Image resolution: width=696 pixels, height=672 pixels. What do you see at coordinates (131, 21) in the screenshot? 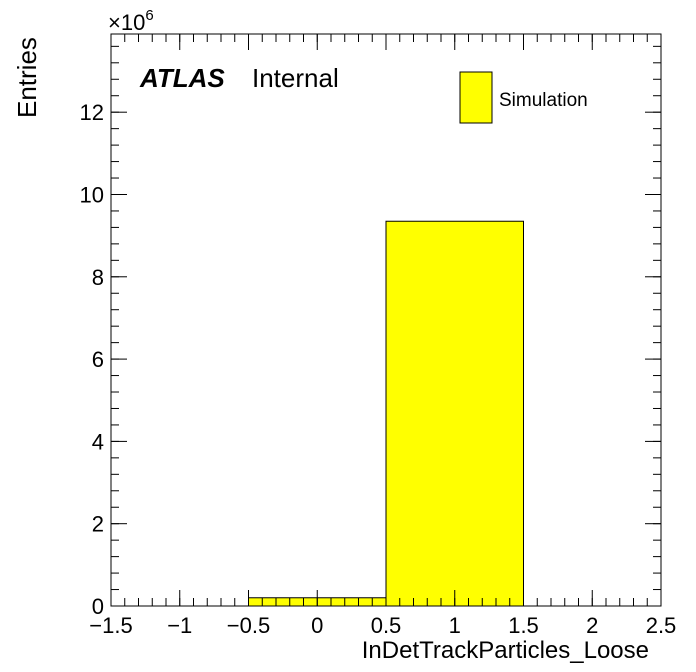
I see `y-axis-multiplier: ×10⁶` at bounding box center [131, 21].